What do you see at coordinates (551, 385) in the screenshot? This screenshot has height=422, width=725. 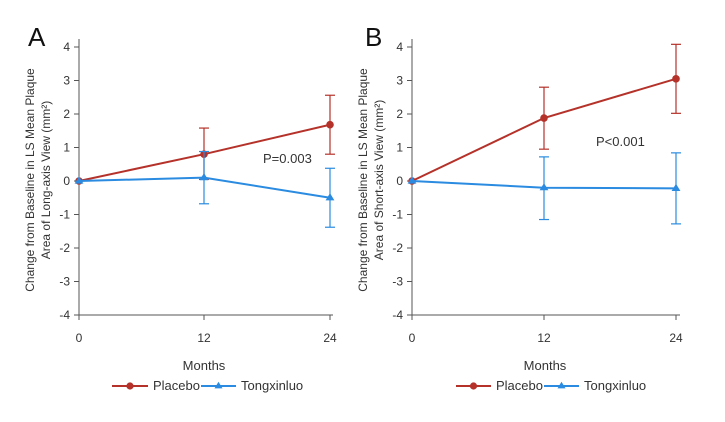 I see `legend-b: Placebo Tongxinluo` at bounding box center [551, 385].